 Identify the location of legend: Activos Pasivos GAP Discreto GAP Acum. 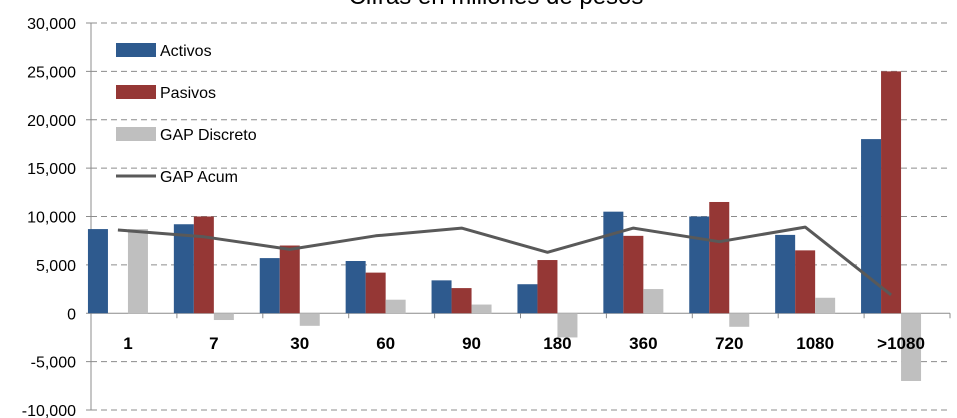
(186, 114).